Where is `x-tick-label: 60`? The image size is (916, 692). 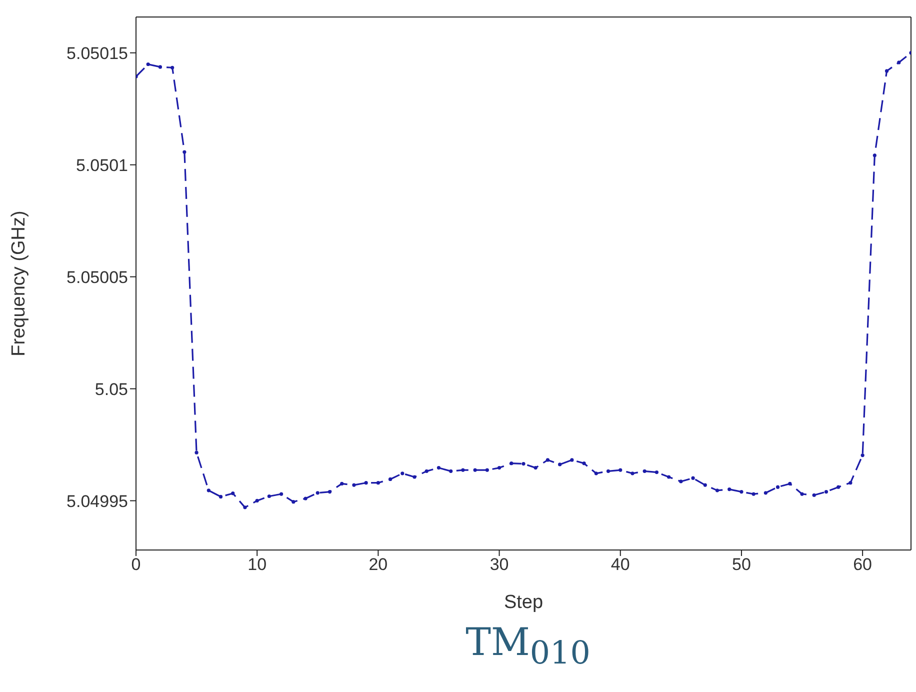 x-tick-label: 60 is located at coordinates (862, 564).